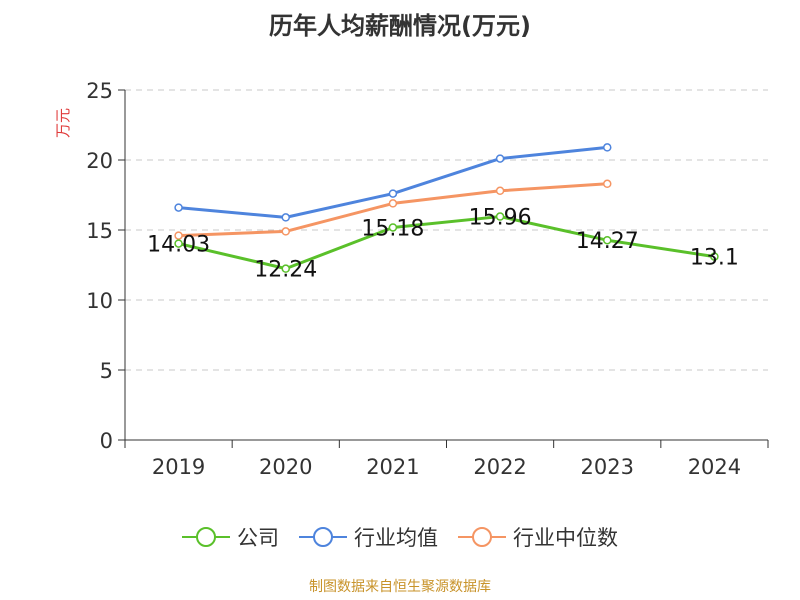  I want to click on data-label-2023: 14.27, so click(607, 241).